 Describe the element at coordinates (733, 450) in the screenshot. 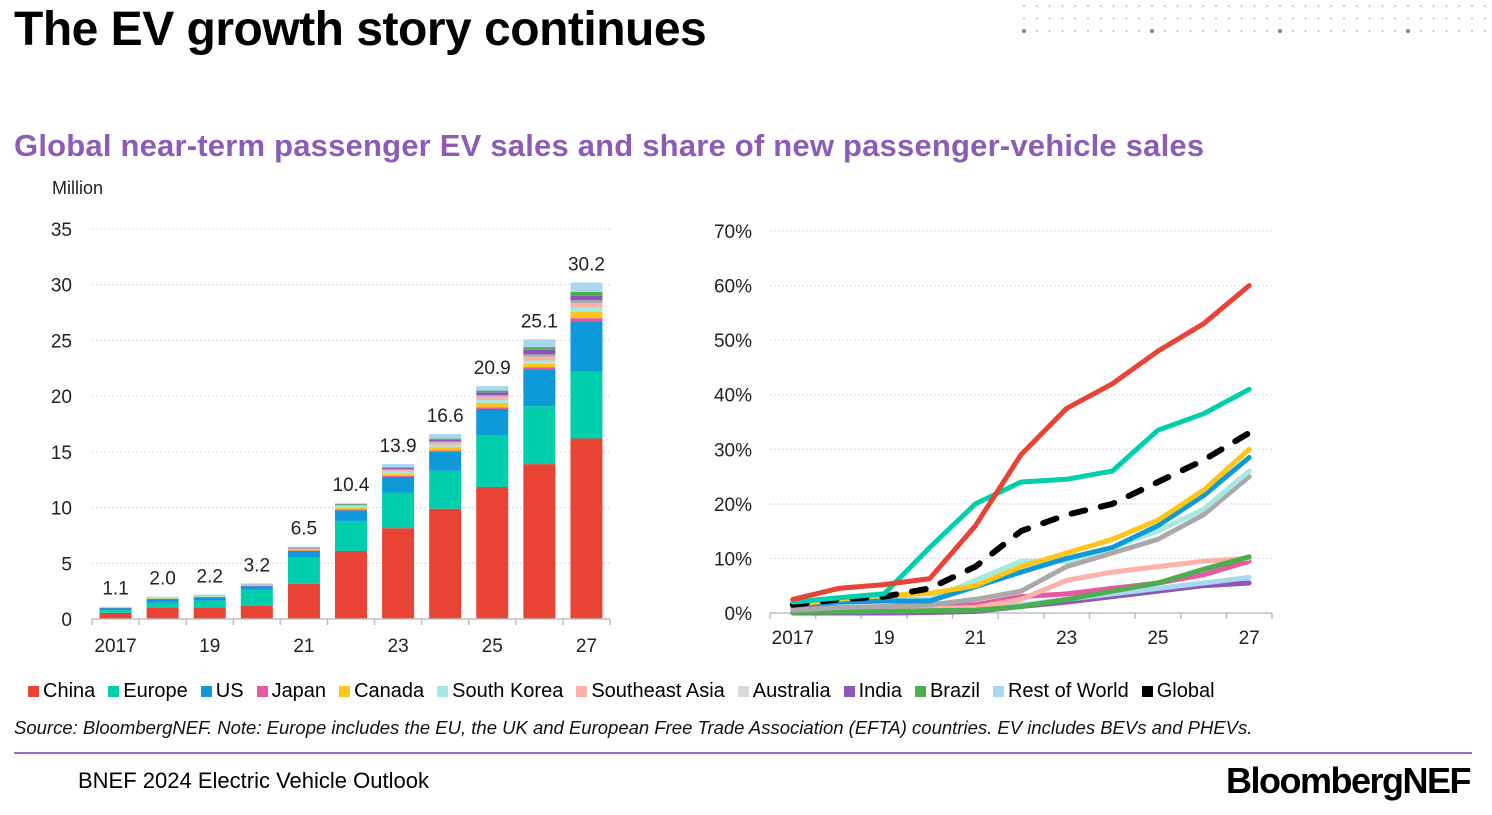

I see `y-tick-label: 30%` at that location.